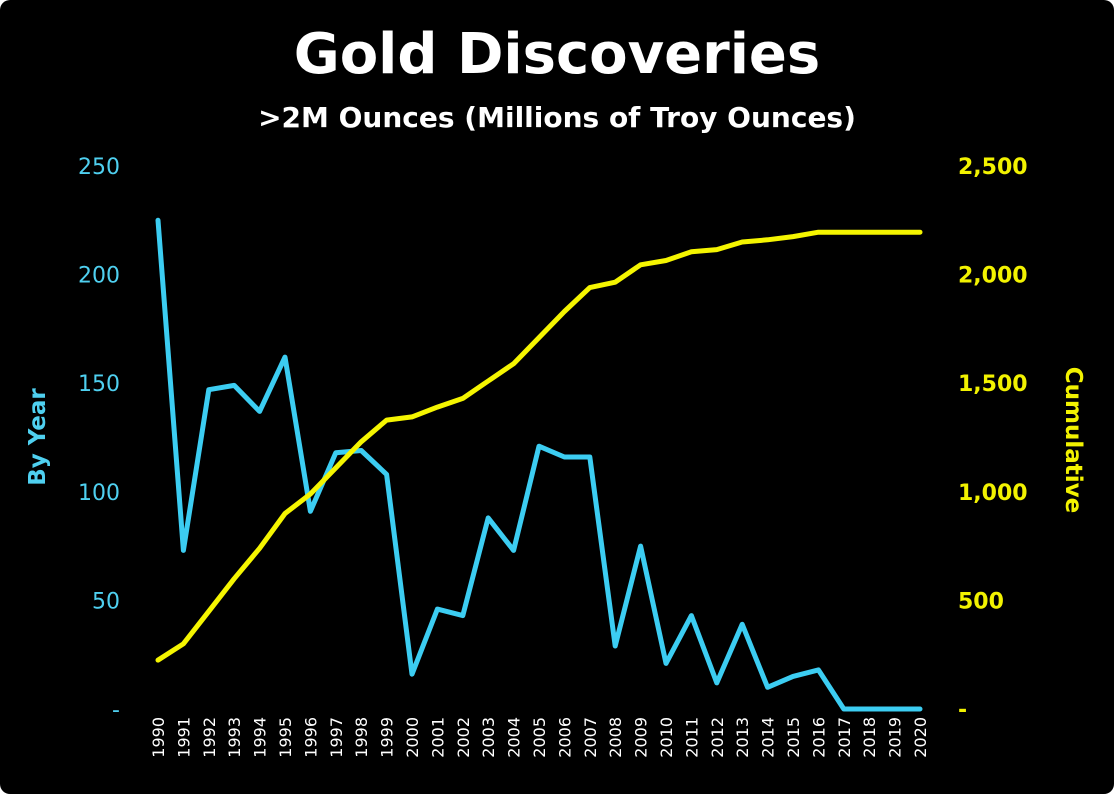  I want to click on x-tick-label: 1994, so click(260, 737).